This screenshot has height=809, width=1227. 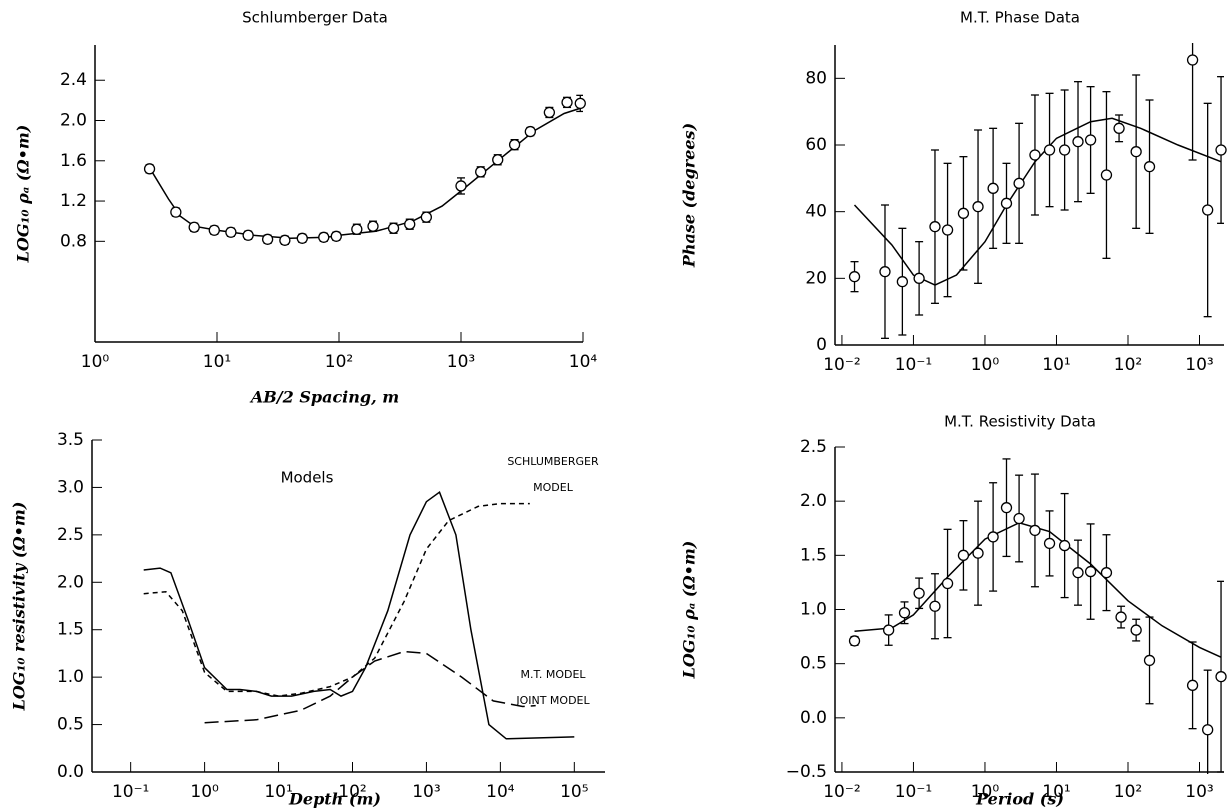 What do you see at coordinates (19, 607) in the screenshot?
I see `y-axis-label: LOG₁₀ resistivity (Ω•m)` at bounding box center [19, 607].